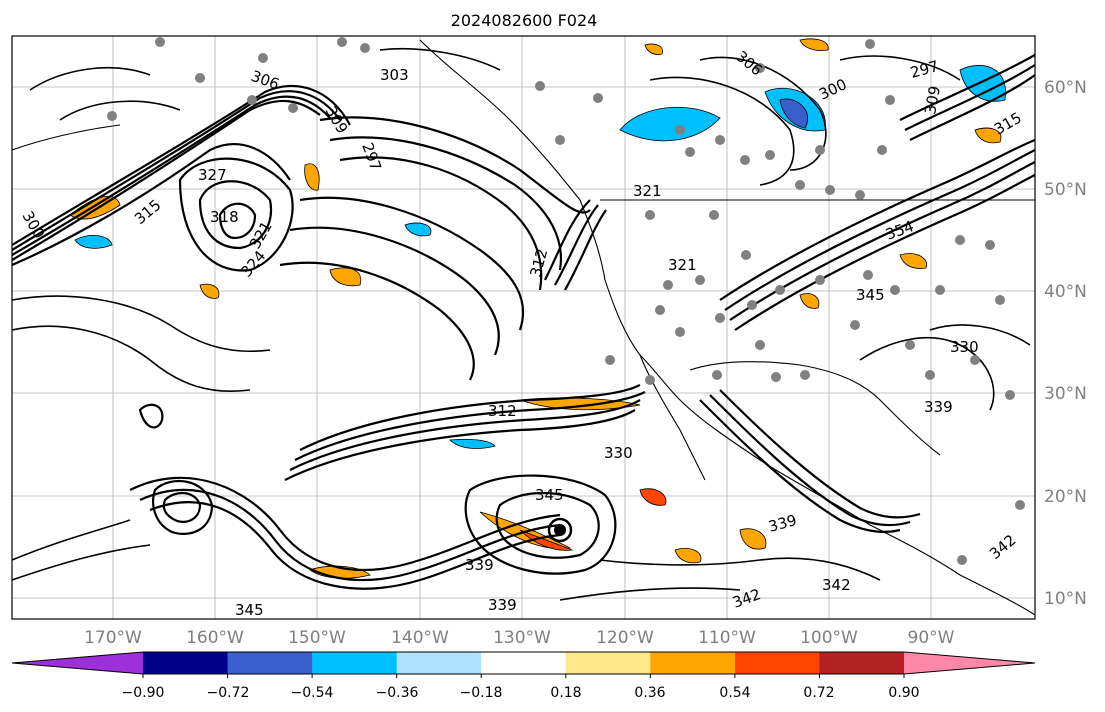 This screenshot has height=712, width=1105. Describe the element at coordinates (502, 411) in the screenshot. I see `contour-label: 312` at that location.